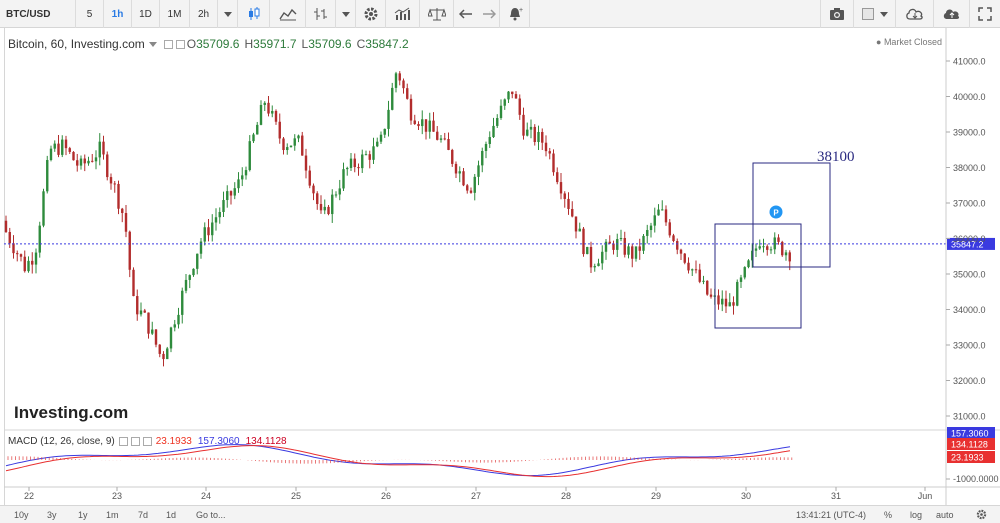  Describe the element at coordinates (466, 14) in the screenshot. I see `undo-button` at that location.